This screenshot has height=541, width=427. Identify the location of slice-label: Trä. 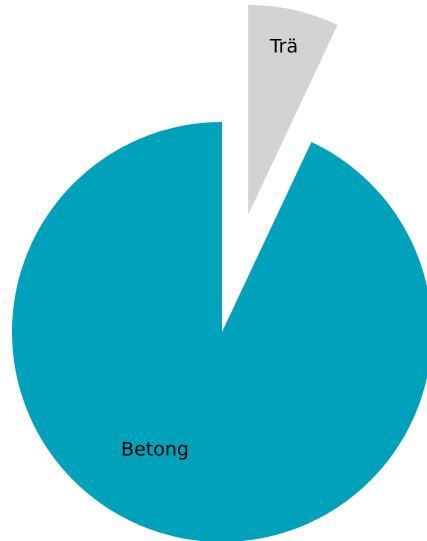
(283, 47).